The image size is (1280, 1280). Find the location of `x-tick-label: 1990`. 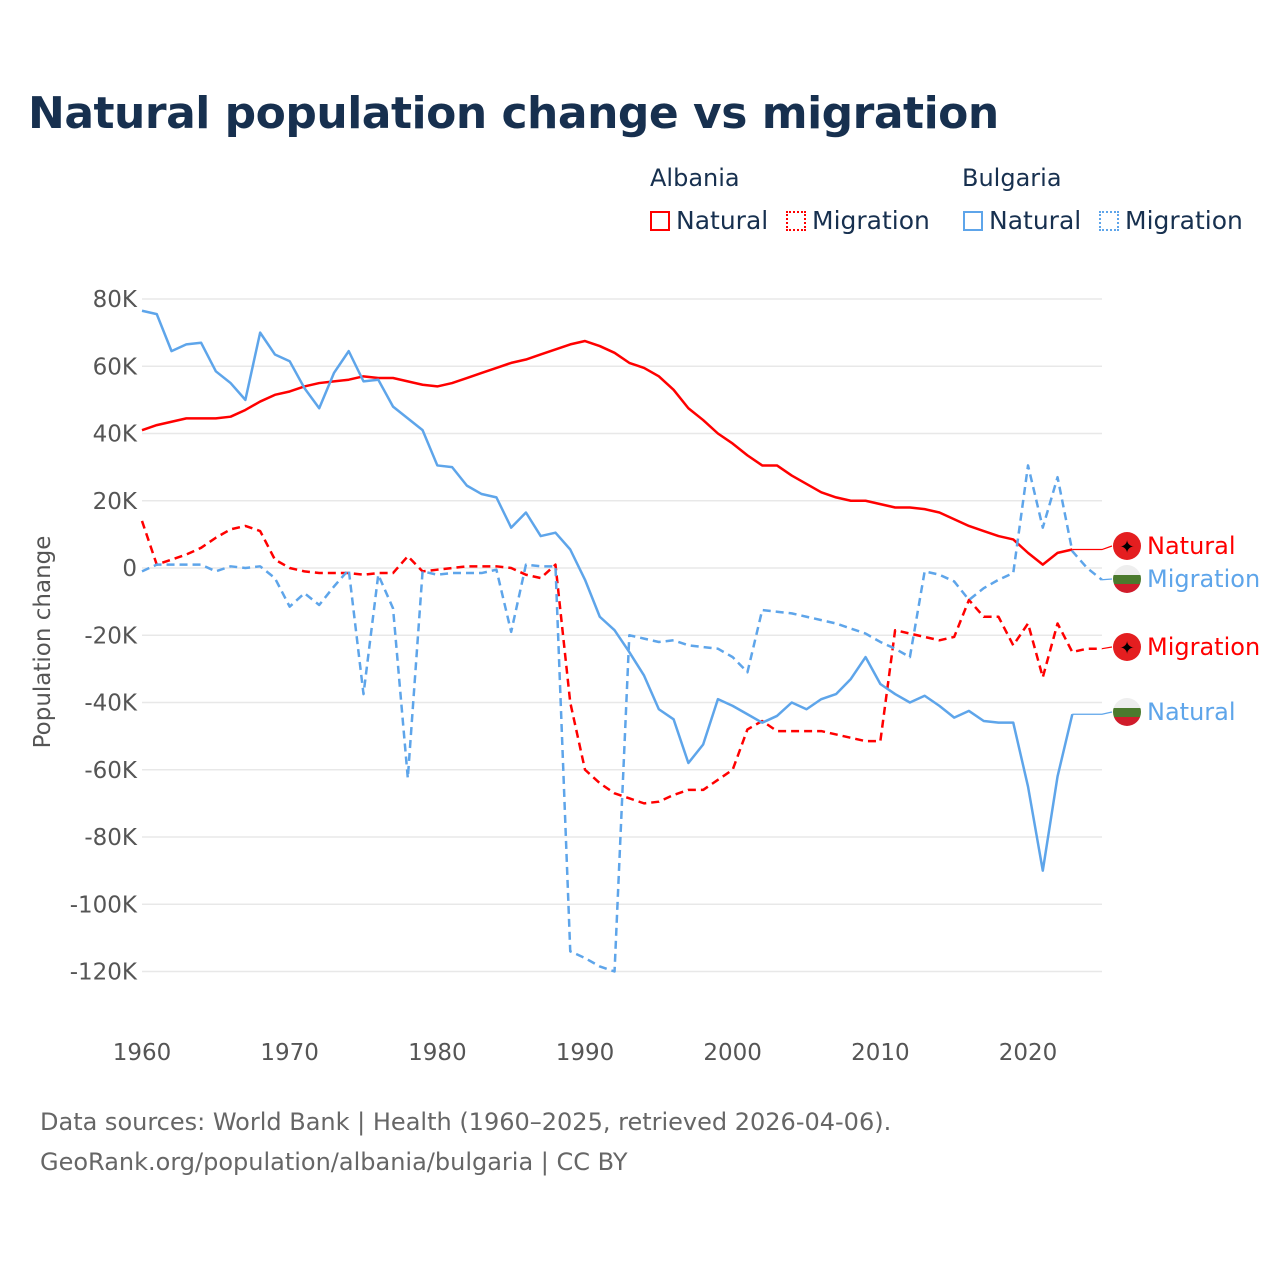

x-tick-label: 1990 is located at coordinates (585, 1053).